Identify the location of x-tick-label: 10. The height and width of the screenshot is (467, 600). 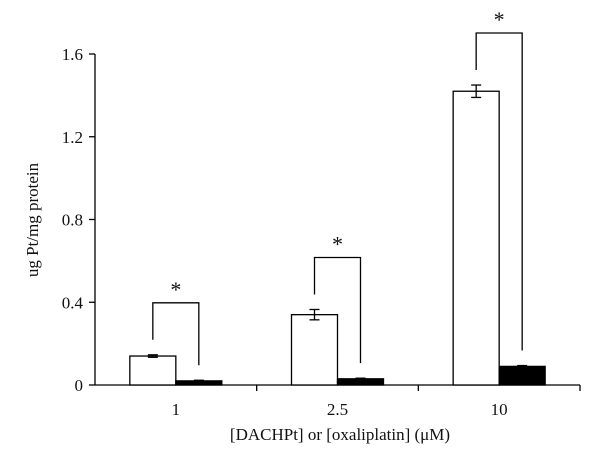
(499, 409).